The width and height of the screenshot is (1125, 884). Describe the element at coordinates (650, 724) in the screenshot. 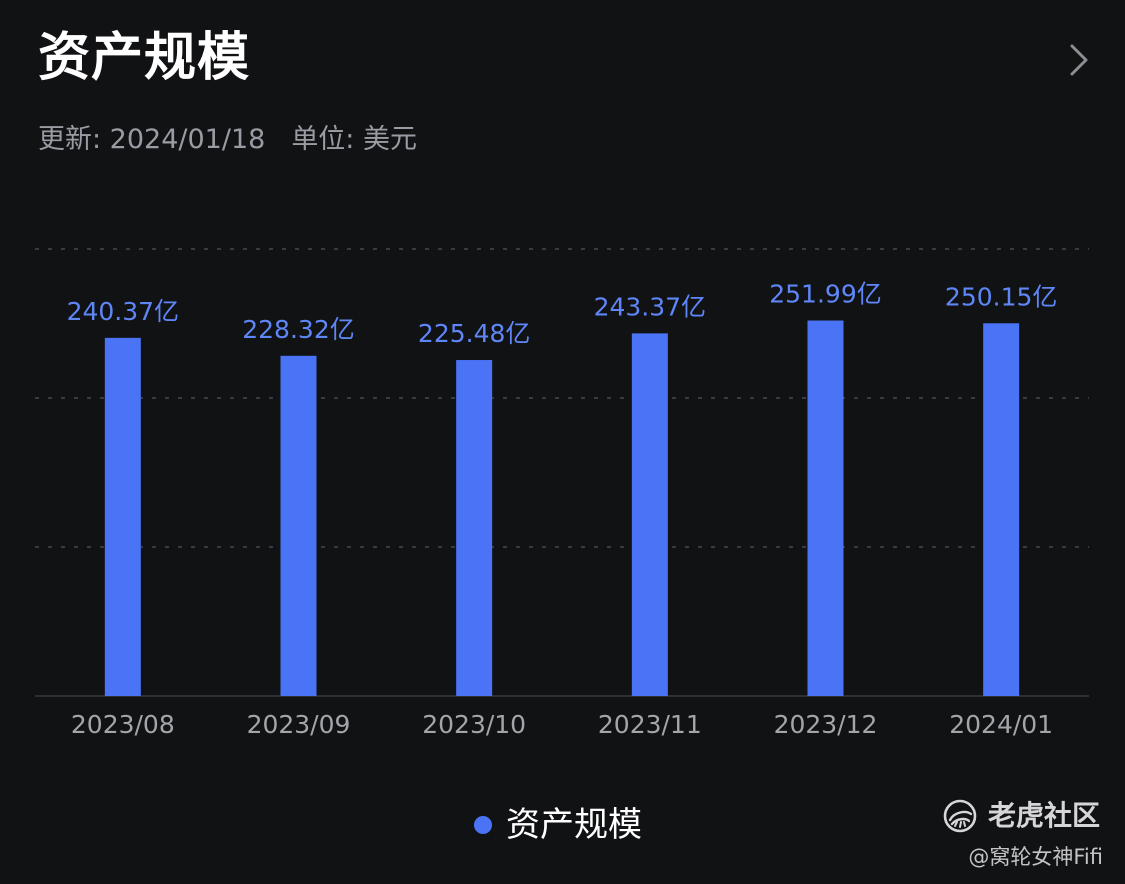

I see `x-tick-label: 2023/11` at that location.